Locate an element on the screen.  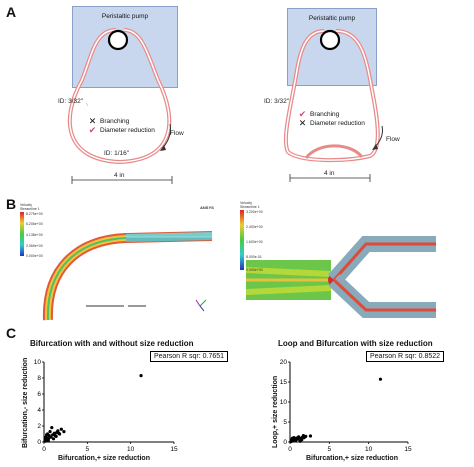
cfd-right-tick-4: 0.000e+00 is located at coordinates (254, 270).